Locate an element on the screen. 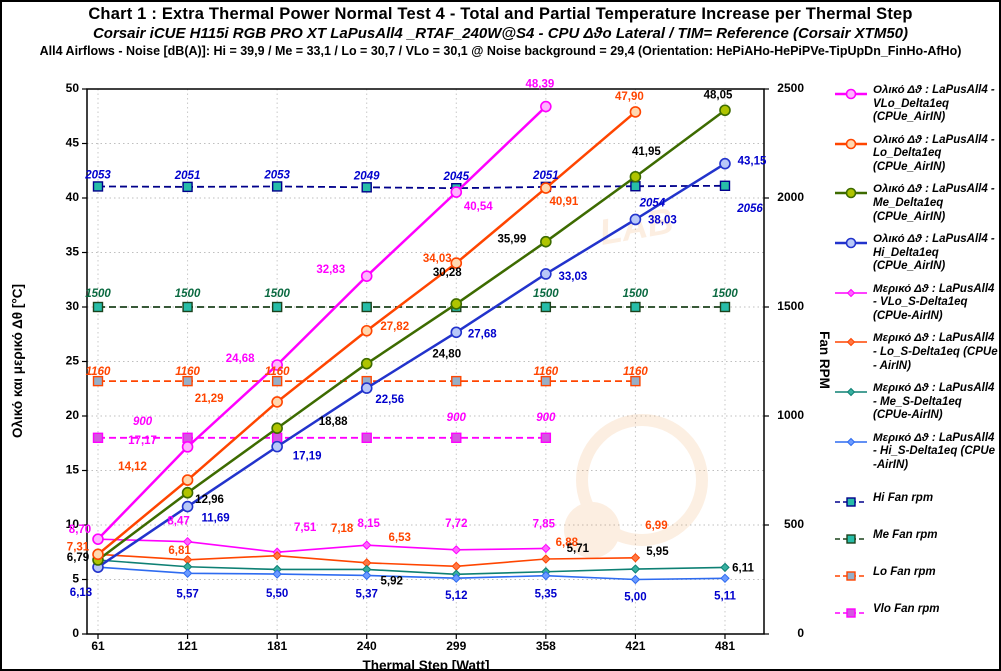  svg-text: 6,79 is located at coordinates (78, 558).